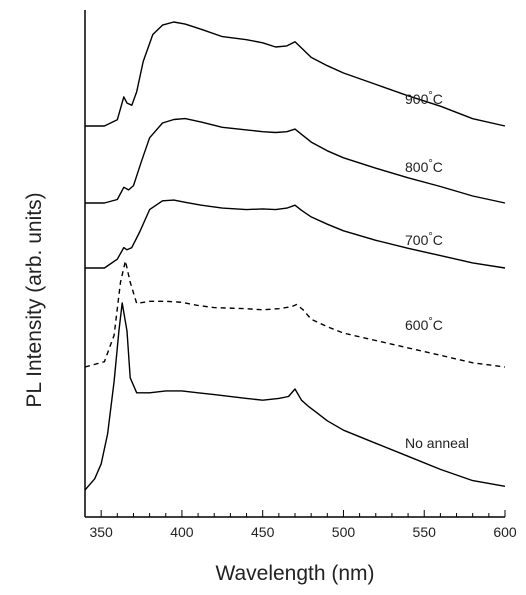 The width and height of the screenshot is (526, 595). Describe the element at coordinates (424, 239) in the screenshot. I see `series-label: 700°C` at that location.